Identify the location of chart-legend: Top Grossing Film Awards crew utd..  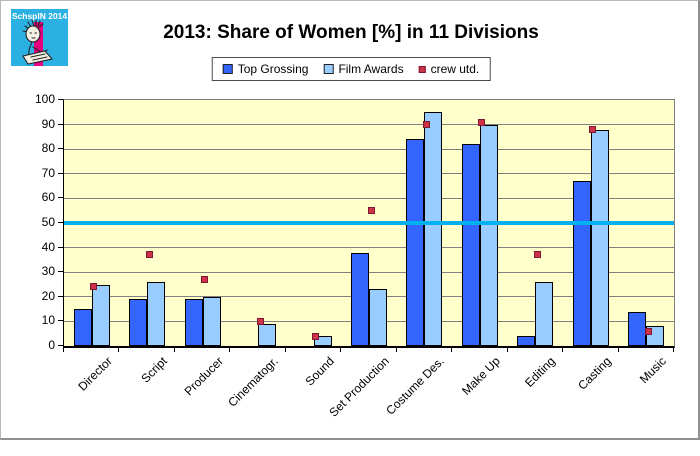
(351, 69).